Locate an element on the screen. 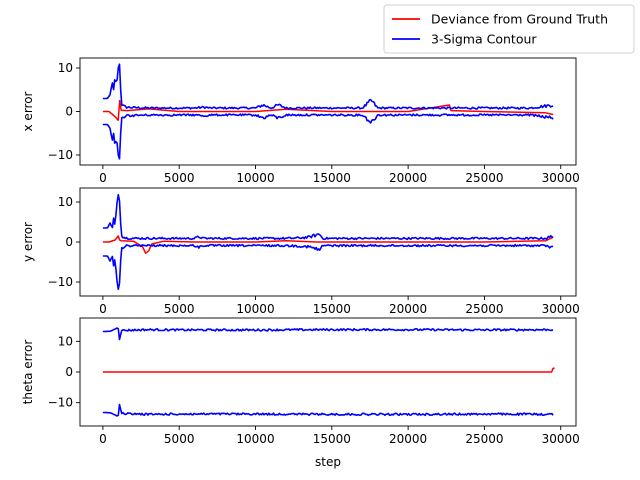  y-axis-label-3: theta error is located at coordinates (28, 372).